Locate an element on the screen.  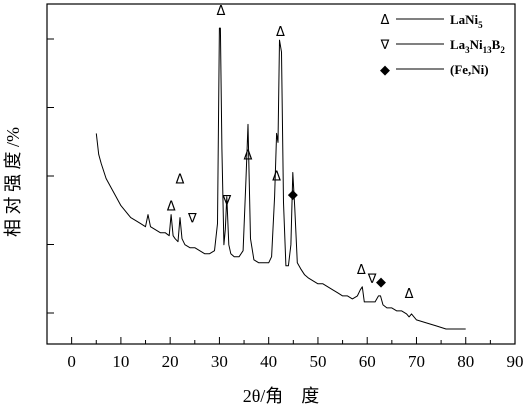
legend-subscript: 3 is located at coordinates (467, 50).